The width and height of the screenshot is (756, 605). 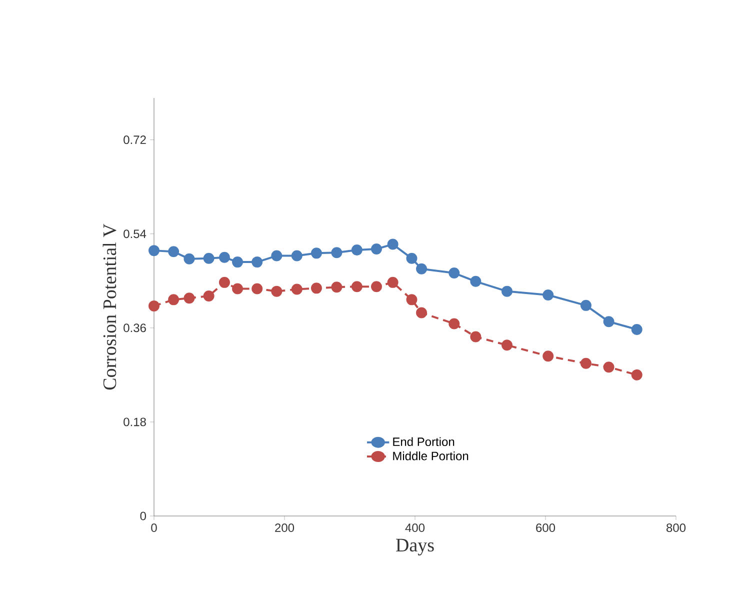 I want to click on y-tick-label: 0.36, so click(x=135, y=328).